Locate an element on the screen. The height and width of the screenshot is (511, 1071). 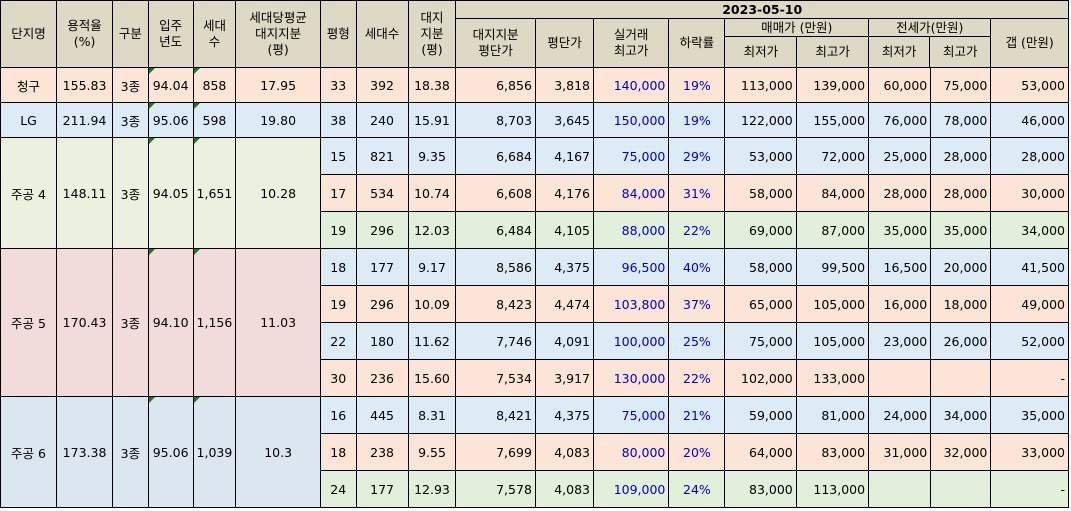
complex-households: 598 is located at coordinates (214, 120).